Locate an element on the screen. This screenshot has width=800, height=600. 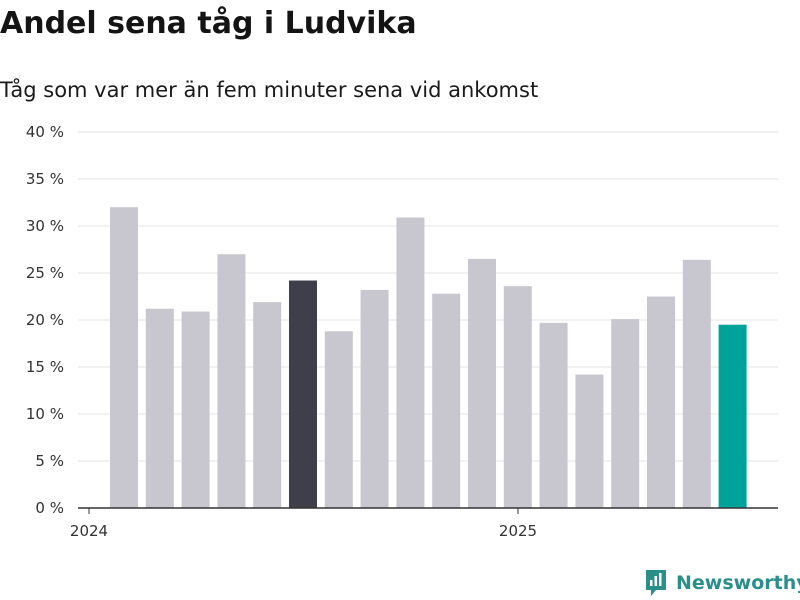
y-tick-label: 15 % is located at coordinates (45, 367).